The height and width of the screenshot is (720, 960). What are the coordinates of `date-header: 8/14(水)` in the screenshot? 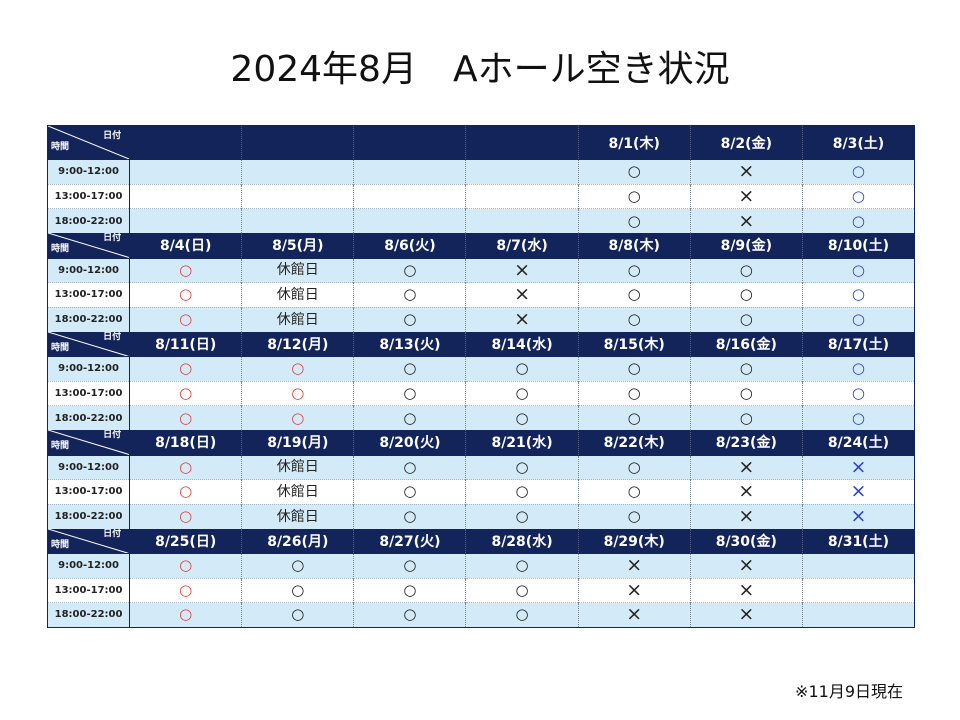 It's located at (522, 344).